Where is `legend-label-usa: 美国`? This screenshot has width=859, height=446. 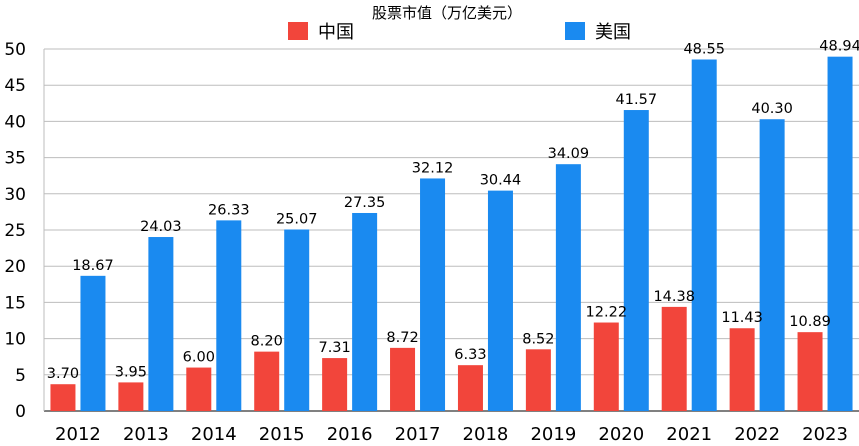
legend-label-usa: 美国 is located at coordinates (613, 32).